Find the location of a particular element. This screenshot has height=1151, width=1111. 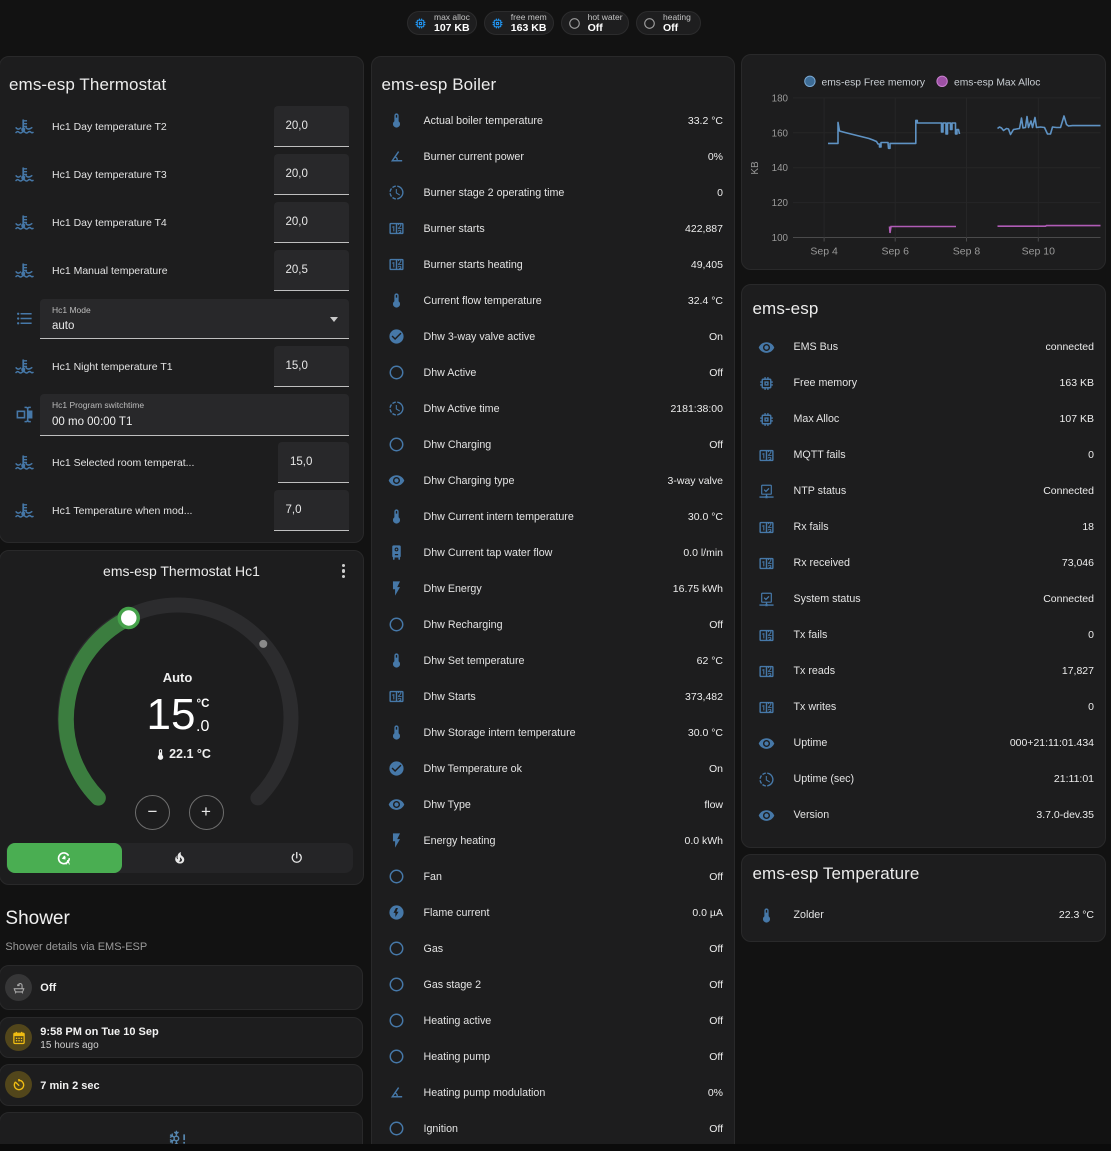

svg-text: 120 is located at coordinates (779, 203).